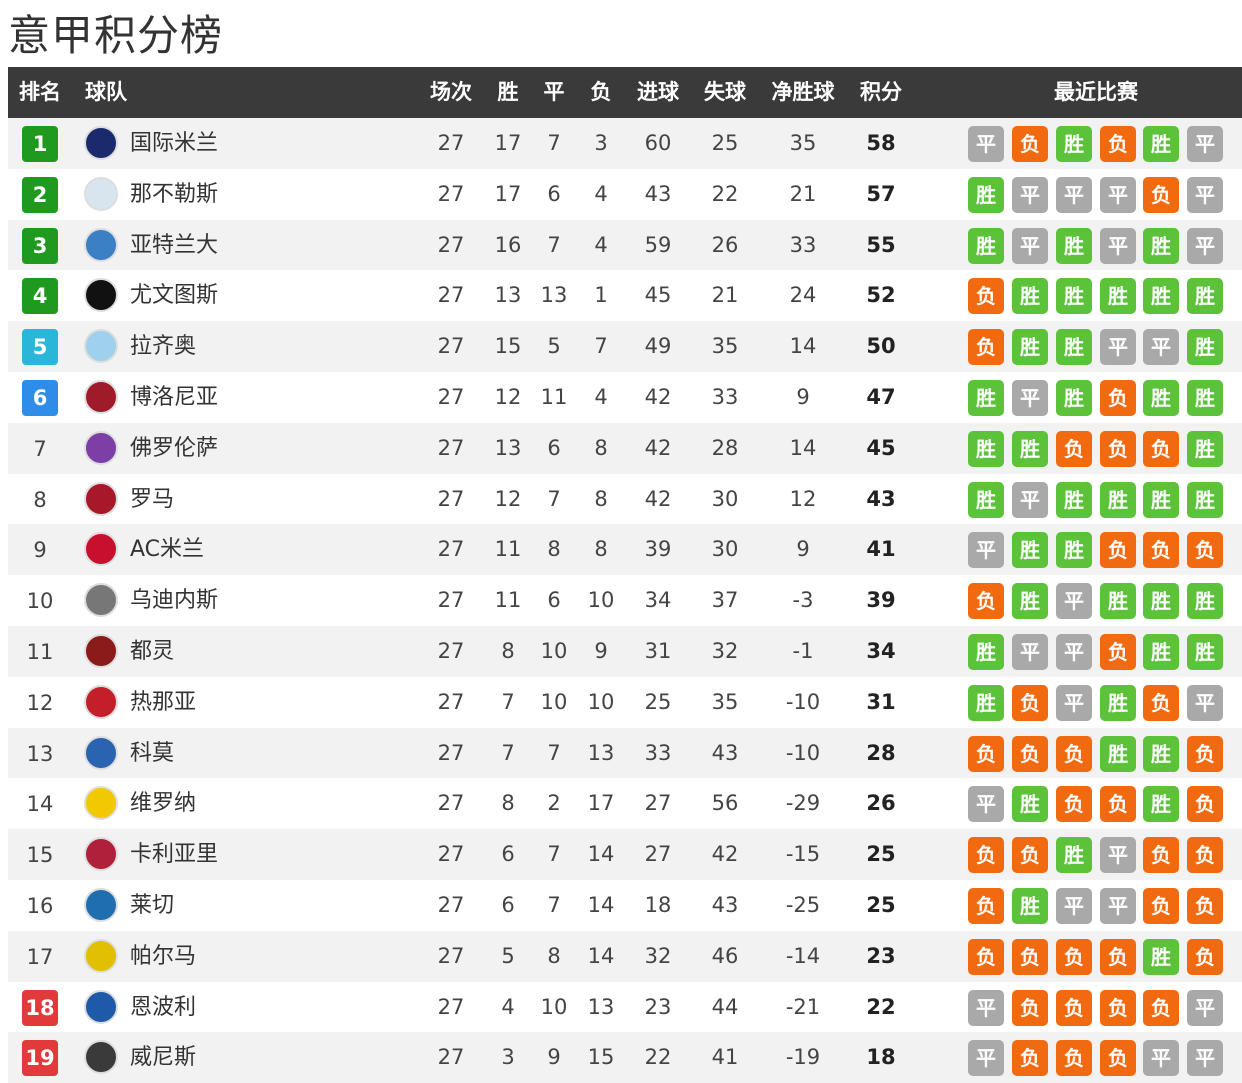  What do you see at coordinates (554, 92) in the screenshot?
I see `header-drawn: 平` at bounding box center [554, 92].